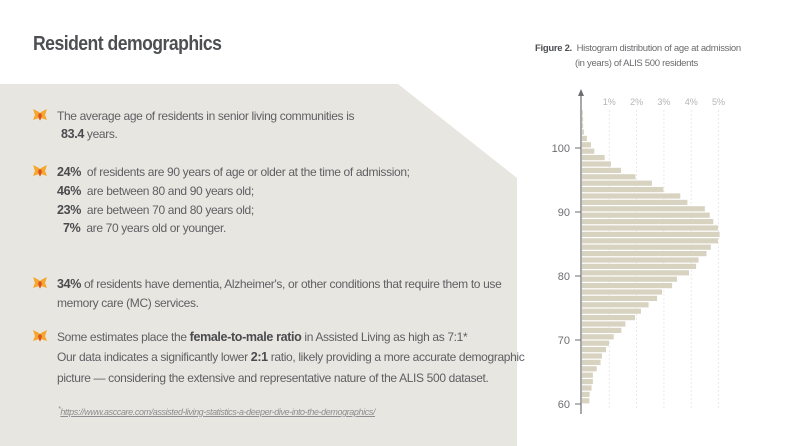  Describe the element at coordinates (127, 44) in the screenshot. I see `page-title: Resident demographics` at that location.